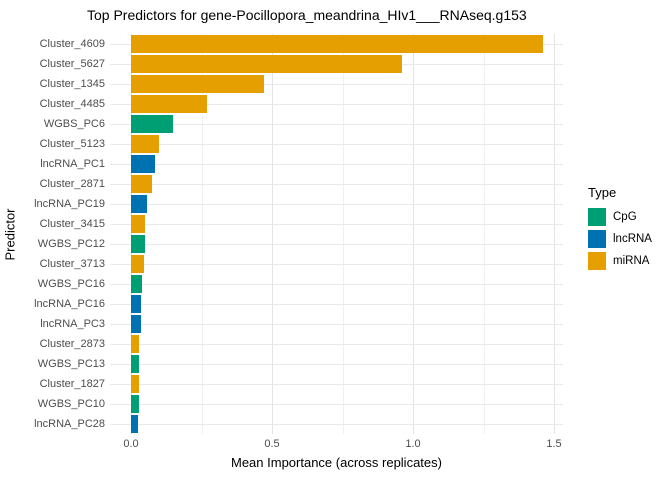 The image size is (672, 480). What do you see at coordinates (135, 404) in the screenshot?
I see `bar-WGBS_PC10` at bounding box center [135, 404].